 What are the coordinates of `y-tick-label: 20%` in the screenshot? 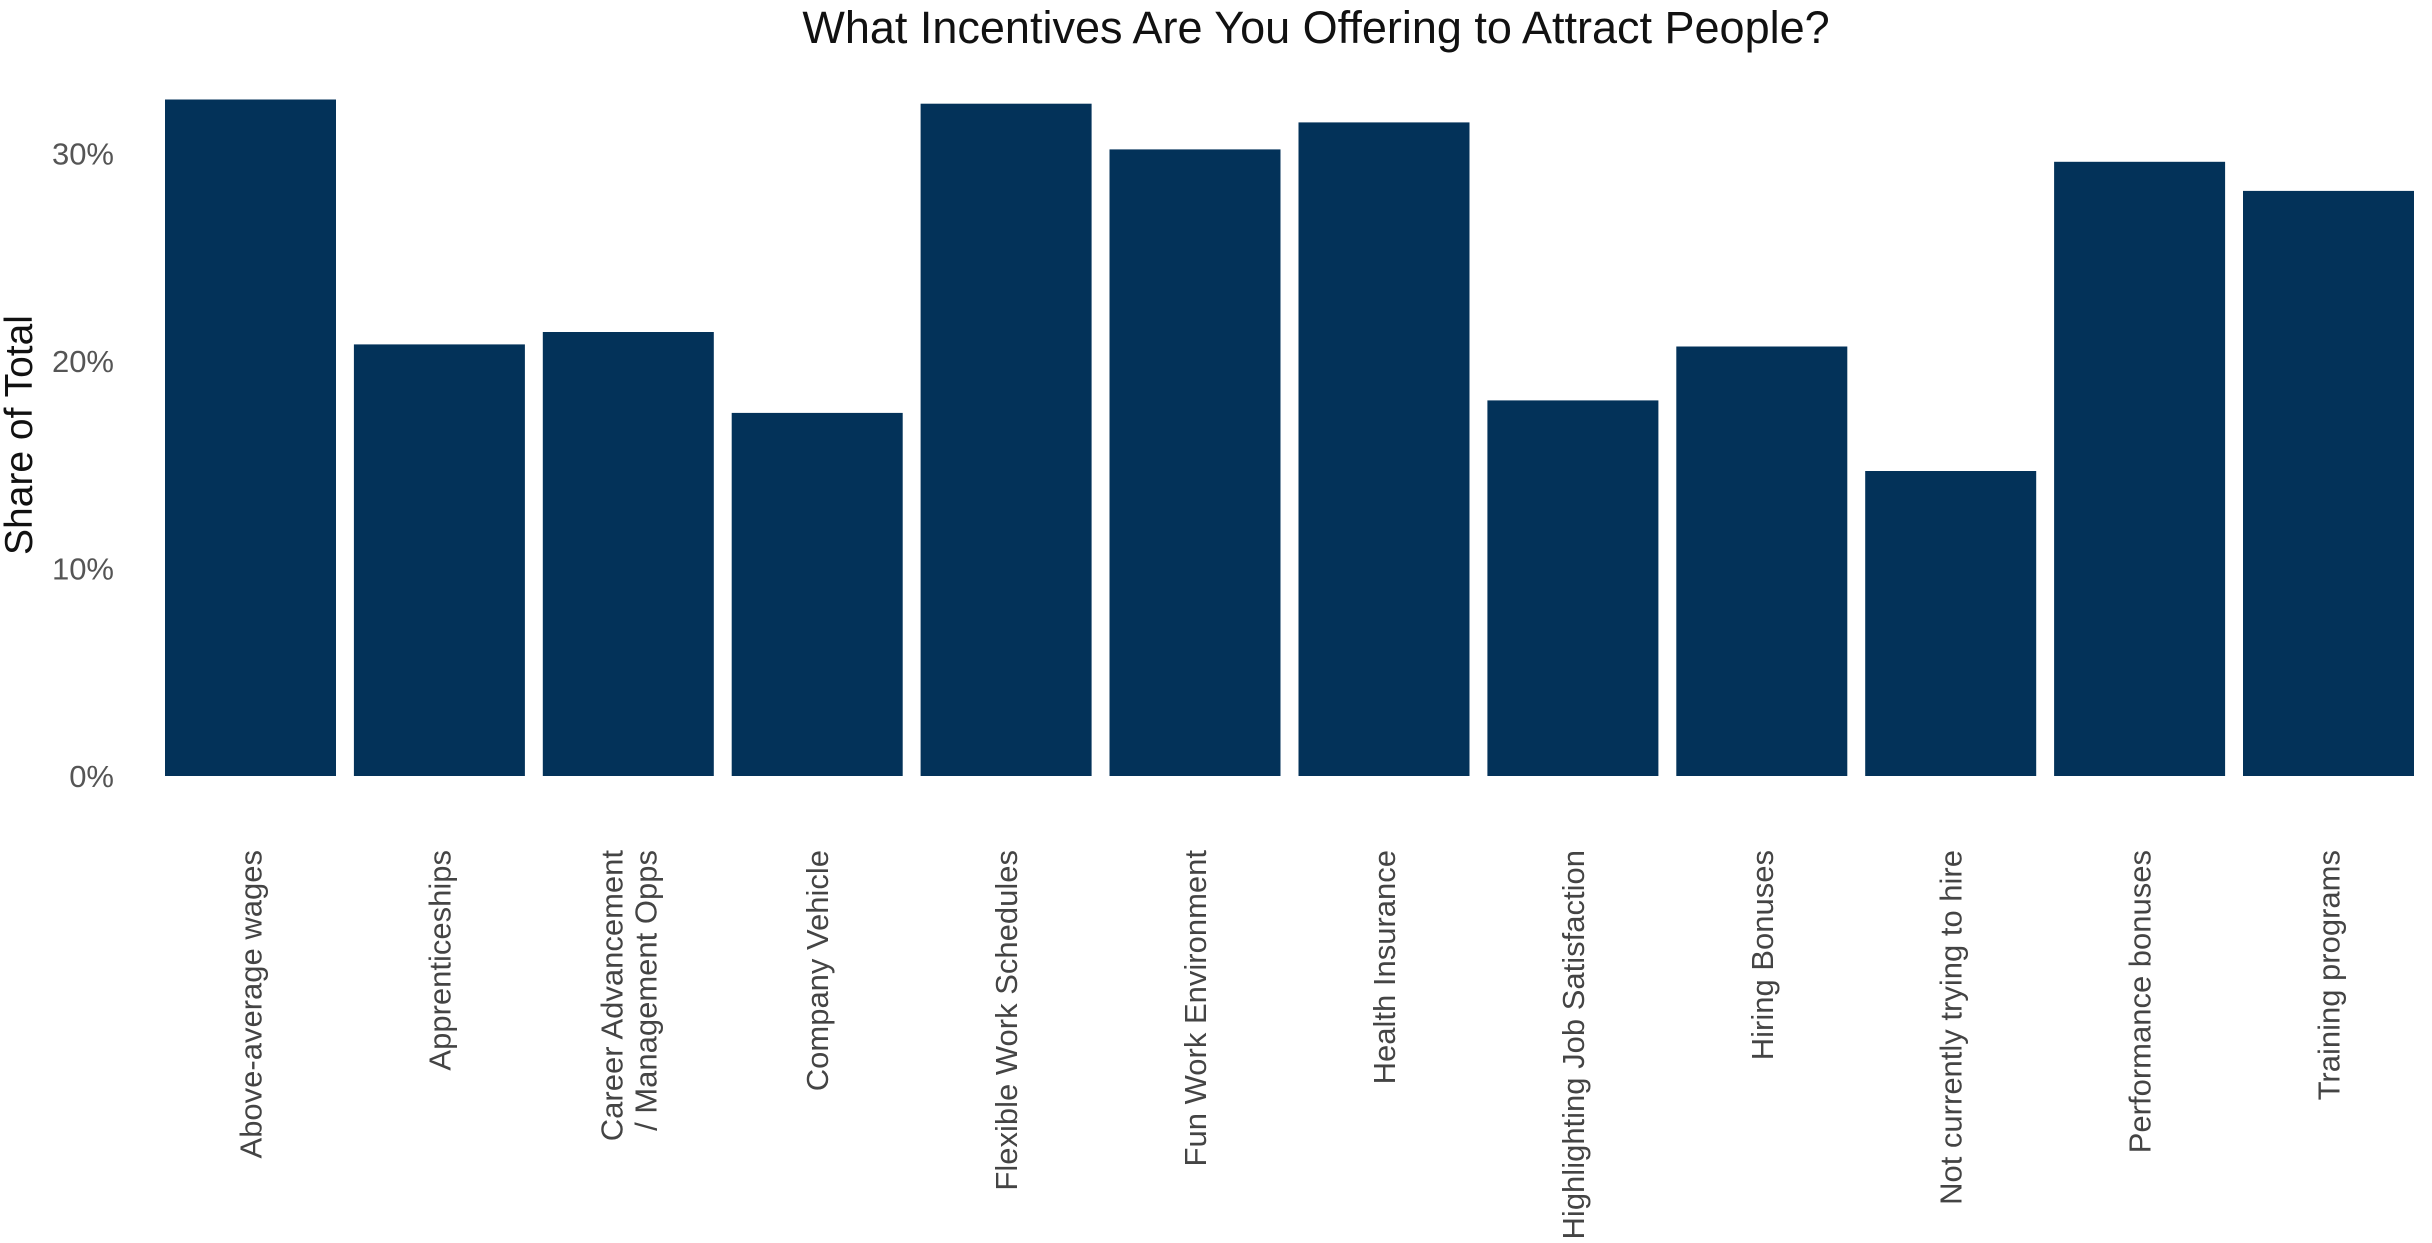 It's located at (83, 361).